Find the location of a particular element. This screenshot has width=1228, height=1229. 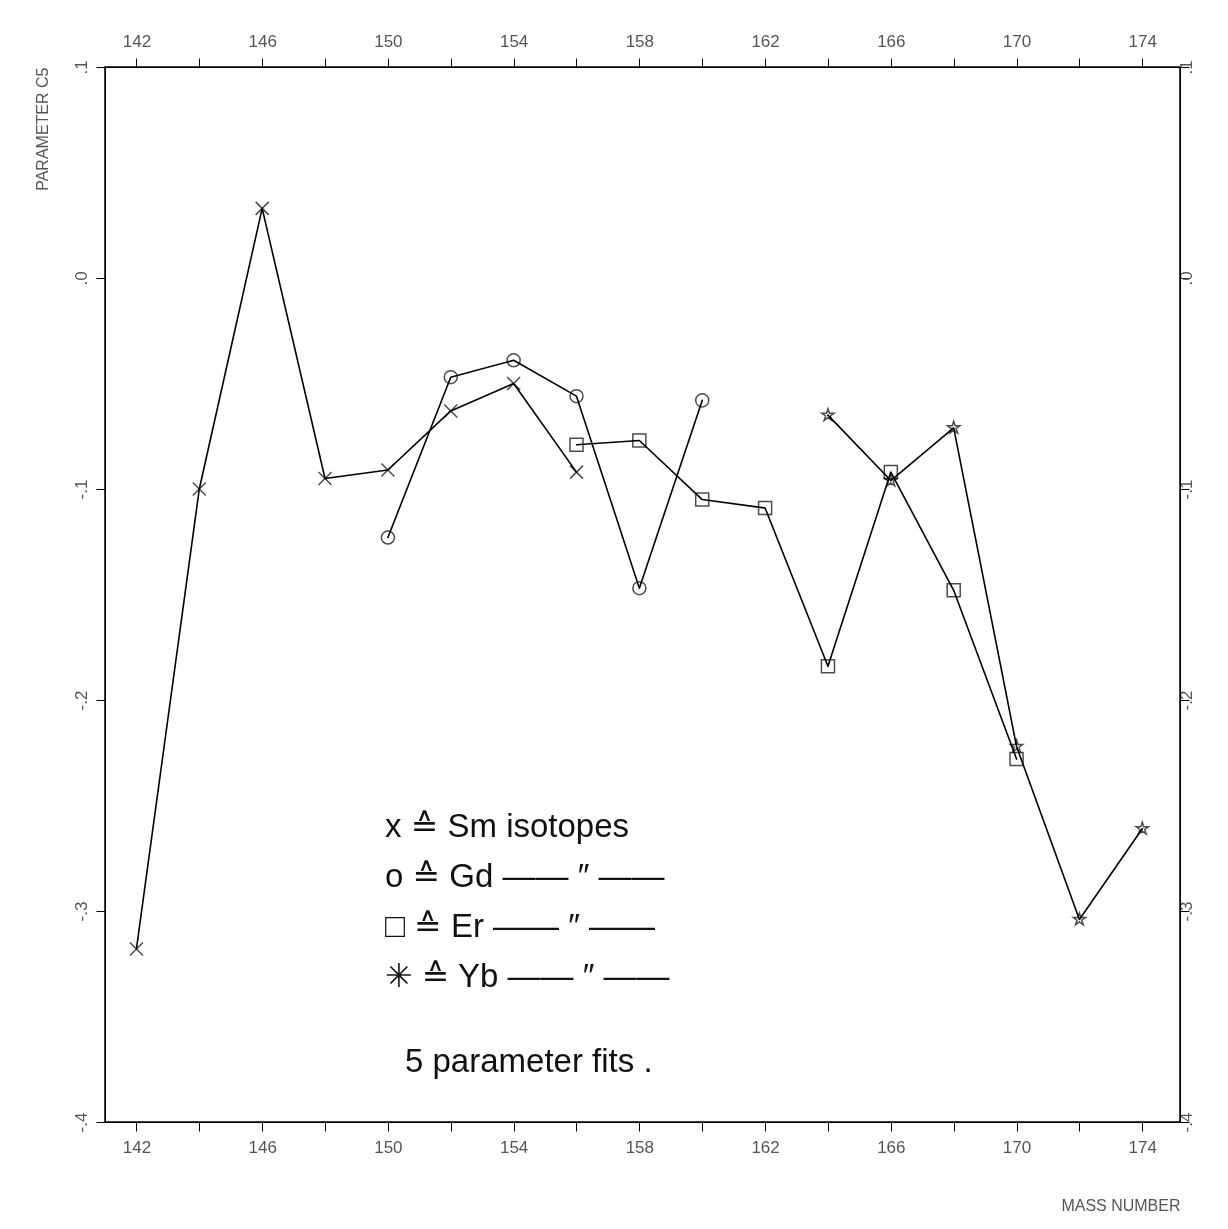

y-tick-label: .1 is located at coordinates (81, 67).